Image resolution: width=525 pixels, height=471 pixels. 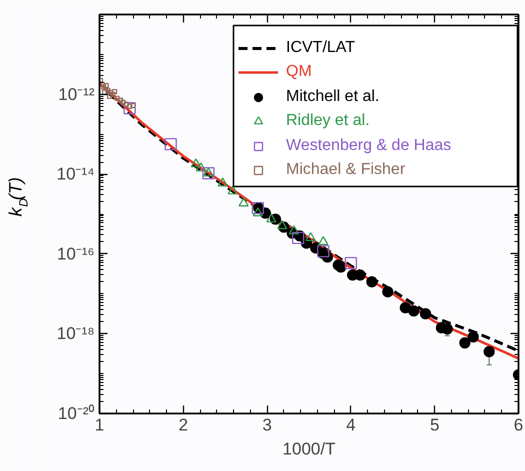 I want to click on x-axis-title: 1000/T, so click(x=309, y=449).